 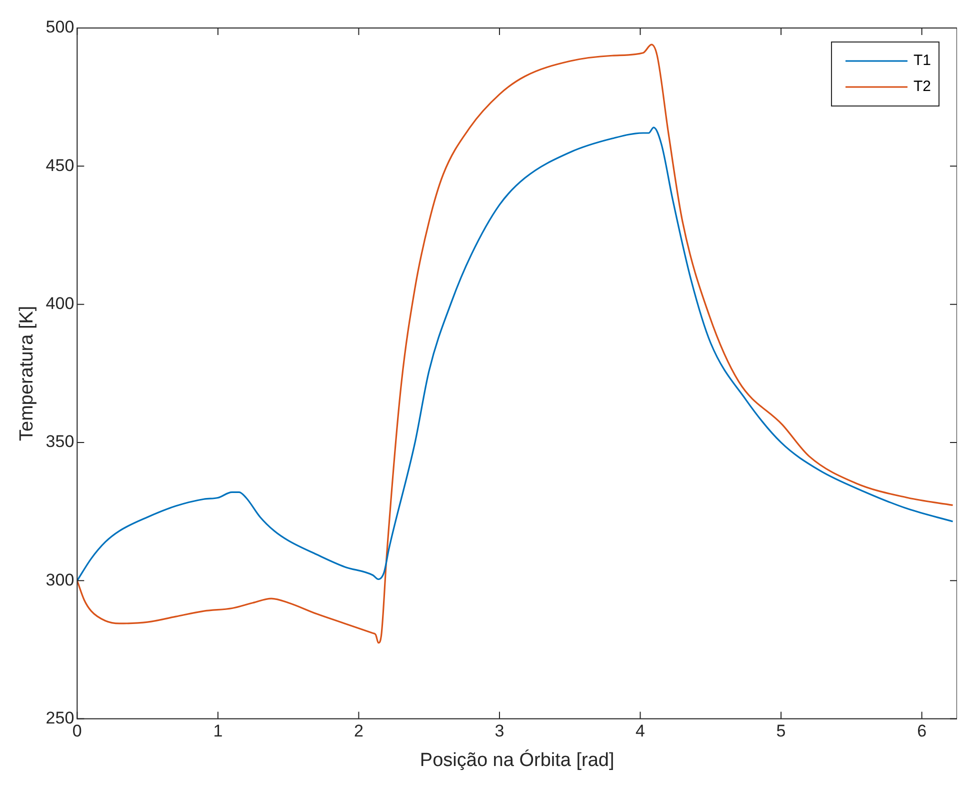 I want to click on x-tick-label: 0, so click(x=77, y=731).